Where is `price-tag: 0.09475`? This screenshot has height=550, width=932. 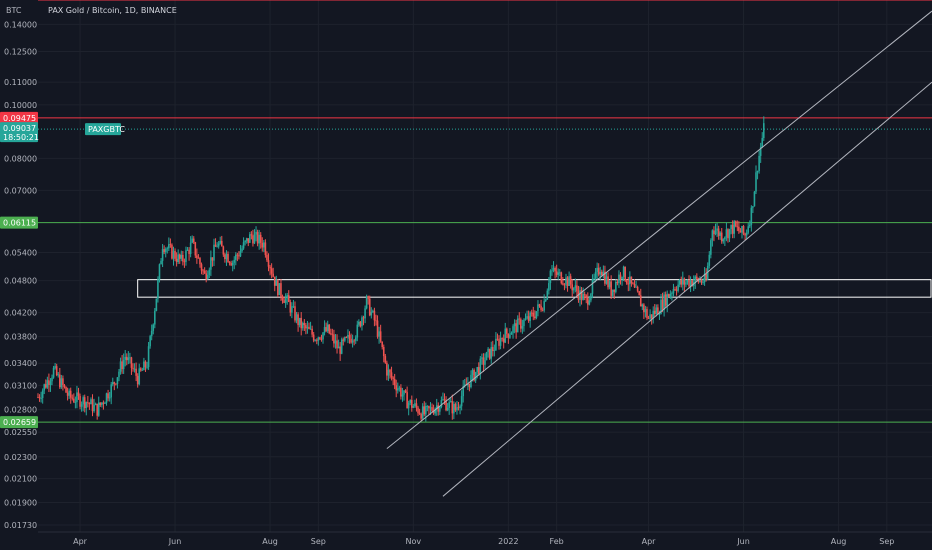 price-tag: 0.09475 is located at coordinates (19, 117).